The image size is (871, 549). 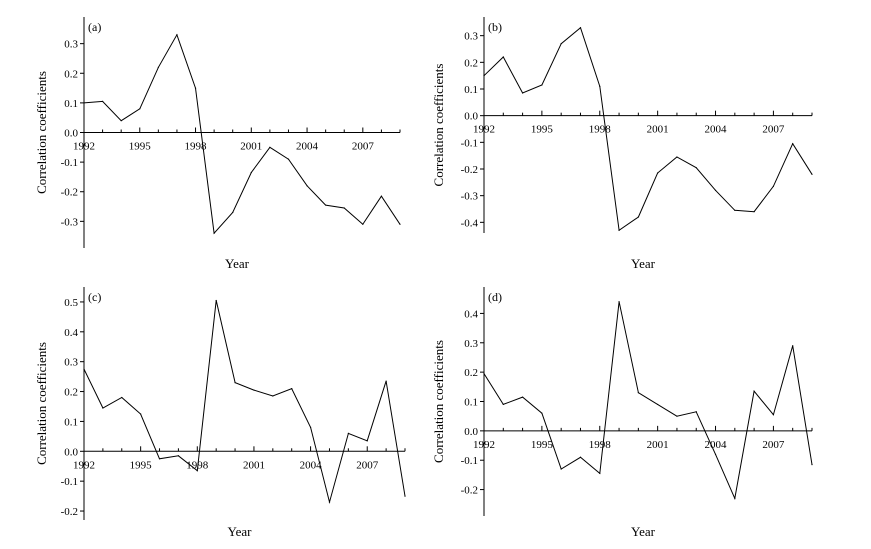 What do you see at coordinates (94, 297) in the screenshot?
I see `panel-label: (c)` at bounding box center [94, 297].